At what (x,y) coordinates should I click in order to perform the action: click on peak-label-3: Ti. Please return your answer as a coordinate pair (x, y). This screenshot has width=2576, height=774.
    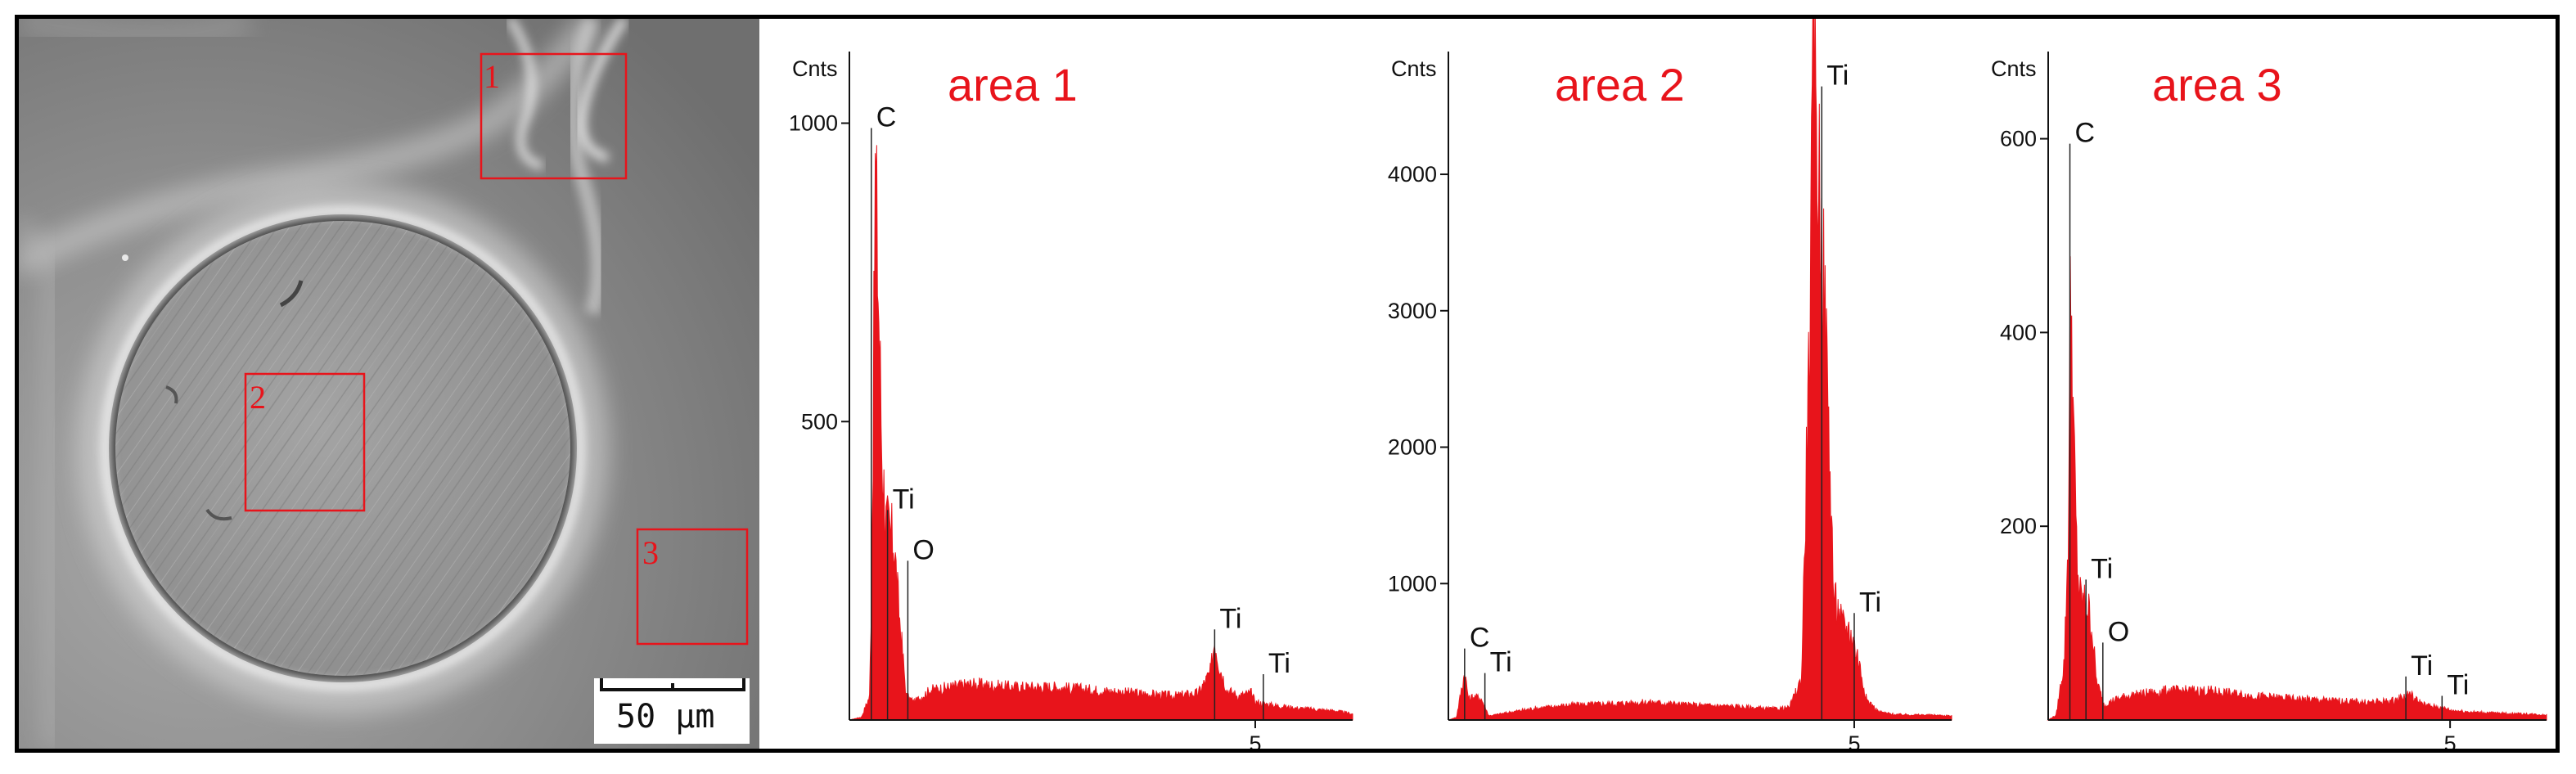
    Looking at the image, I should click on (1501, 663).